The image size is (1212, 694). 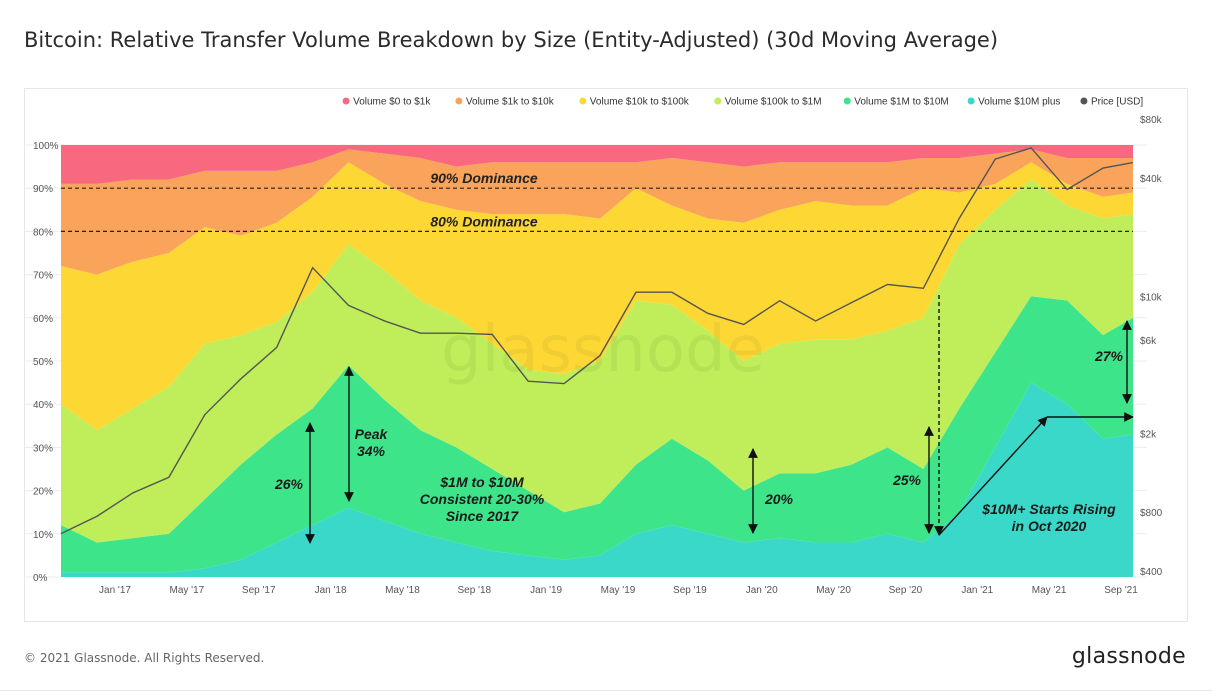 What do you see at coordinates (597, 164) in the screenshot?
I see `area-v0_1k` at bounding box center [597, 164].